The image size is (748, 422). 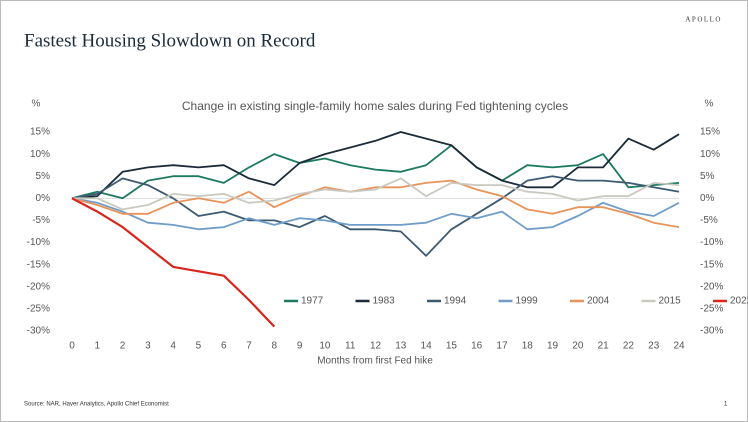 What do you see at coordinates (224, 346) in the screenshot?
I see `x-tick-label: 6` at bounding box center [224, 346].